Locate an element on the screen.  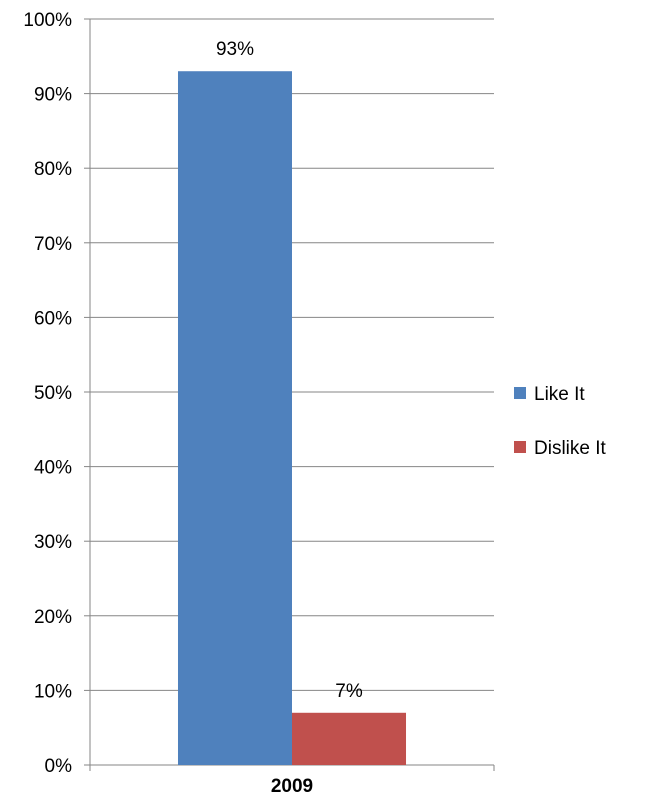
legend-label: Dislike It is located at coordinates (570, 448).